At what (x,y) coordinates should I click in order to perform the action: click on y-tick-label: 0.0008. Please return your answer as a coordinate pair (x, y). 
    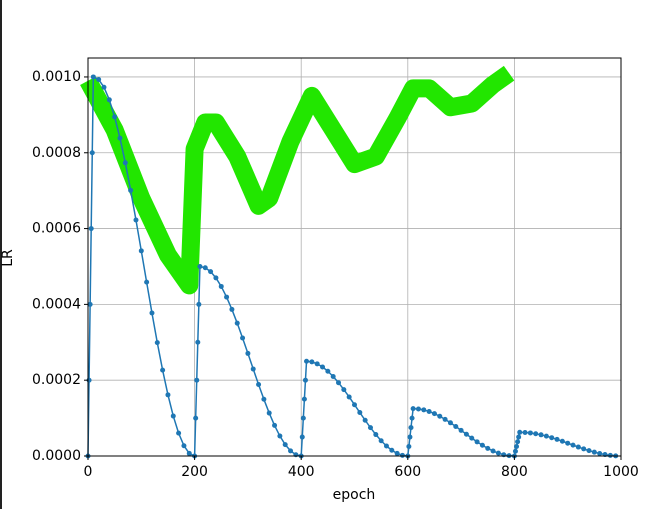
    Looking at the image, I should click on (56, 153).